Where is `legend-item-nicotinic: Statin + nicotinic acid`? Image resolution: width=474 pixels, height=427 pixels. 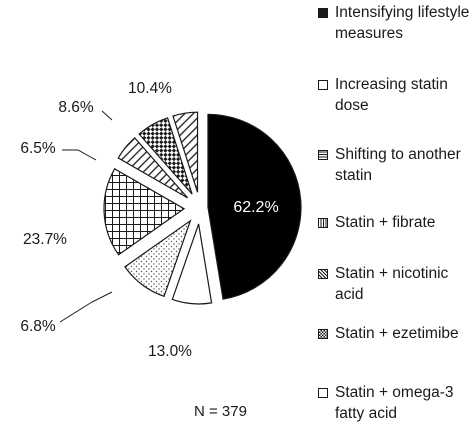
legend-item-nicotinic: Statin + nicotinic acid is located at coordinates (395, 284).